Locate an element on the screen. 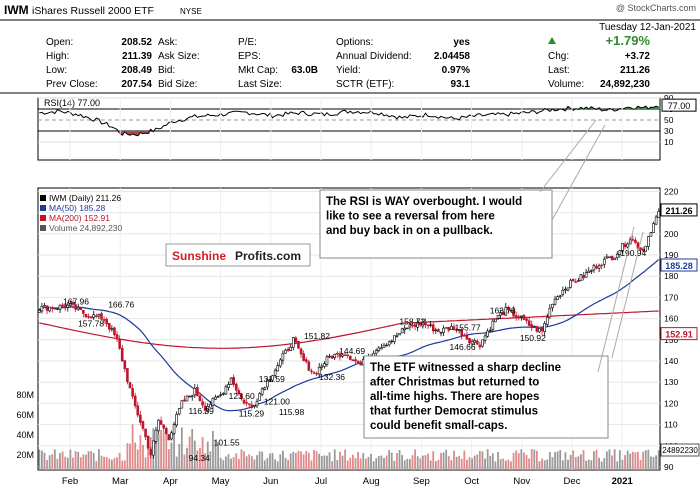 The image size is (700, 494). up-arrow-icon is located at coordinates (552, 40).